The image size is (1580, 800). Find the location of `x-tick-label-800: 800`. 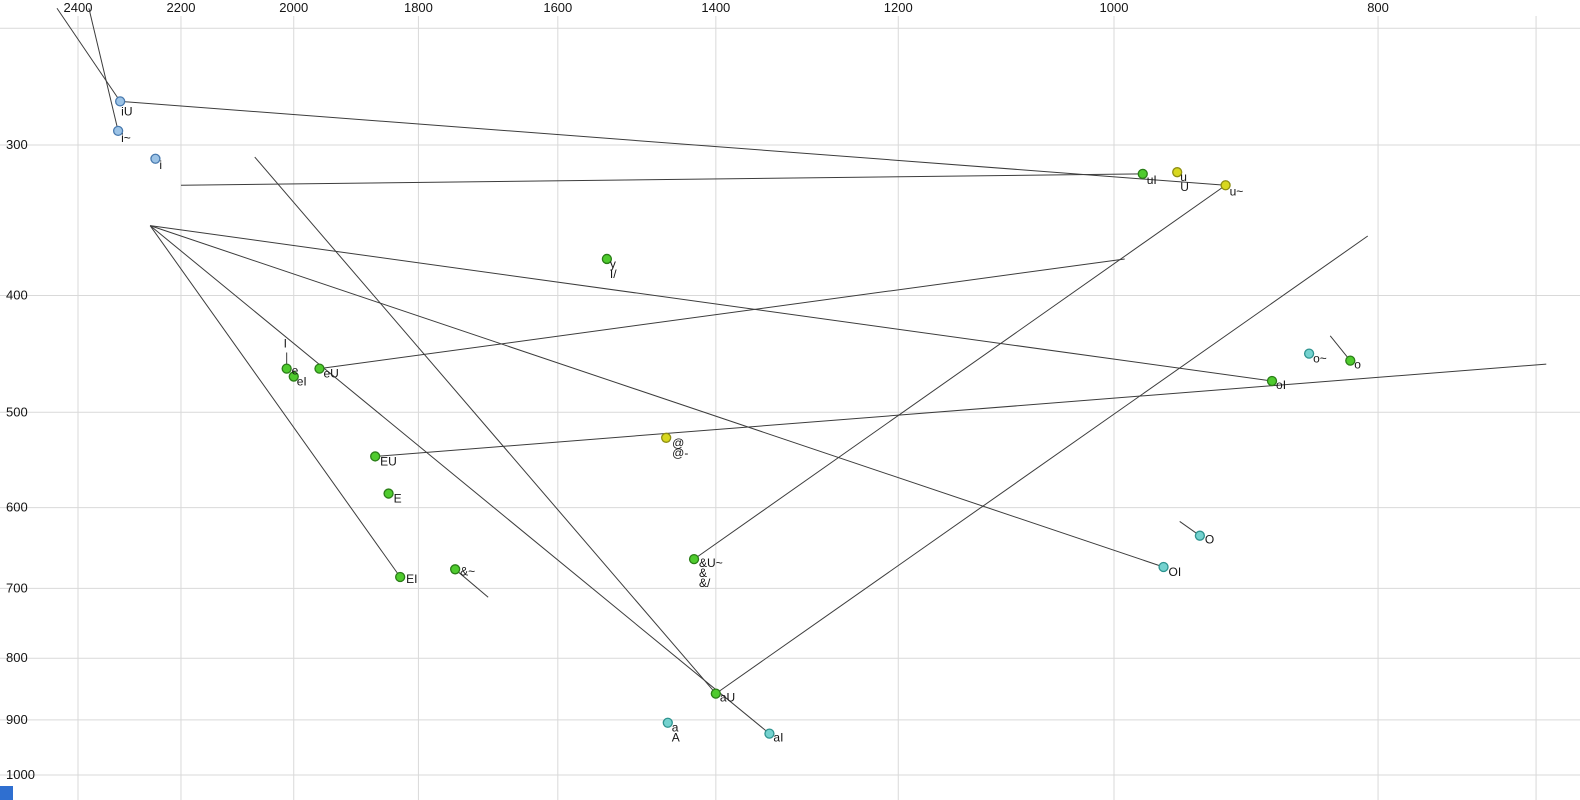

x-tick-label-800: 800 is located at coordinates (1378, 7).